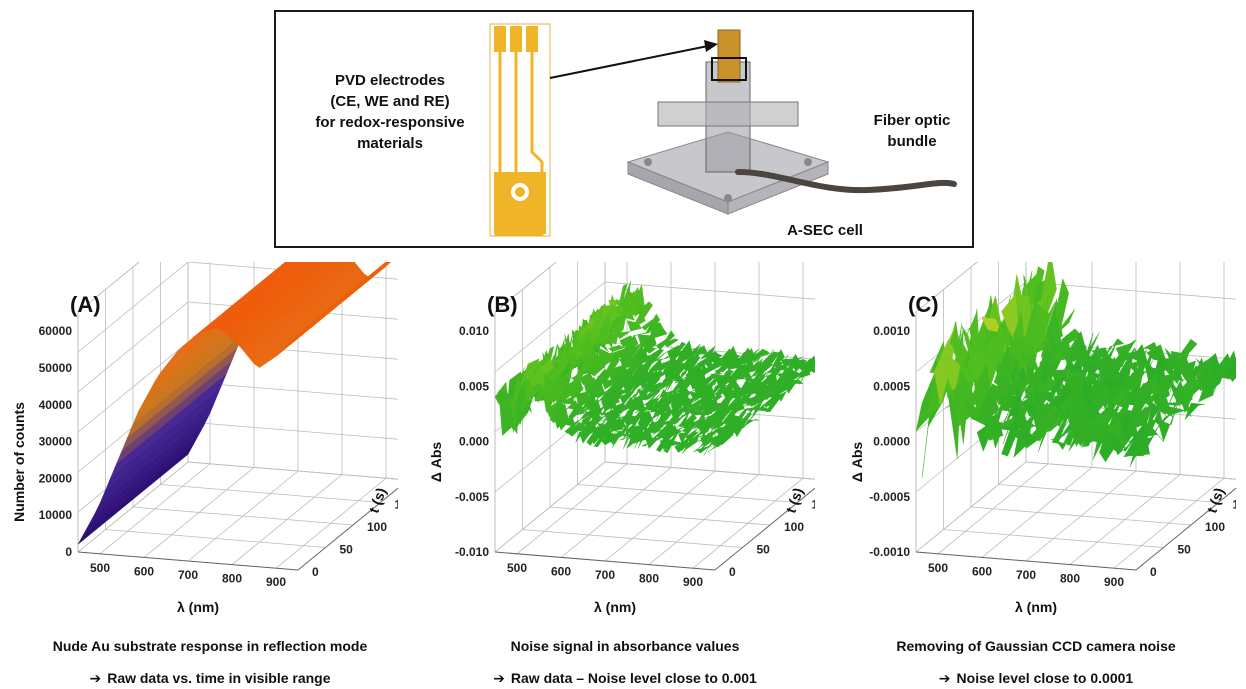 The image size is (1246, 689). I want to click on z-tick-label: 50000, so click(56, 368).